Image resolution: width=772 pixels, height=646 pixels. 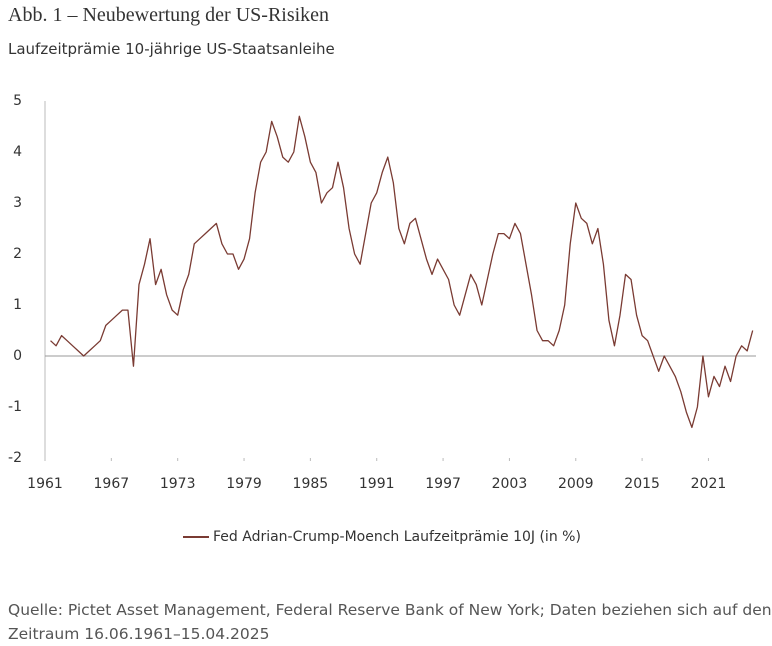 I want to click on chart-title: Abb. 1 – Neubewertung der US-Risiken, so click(x=169, y=15).